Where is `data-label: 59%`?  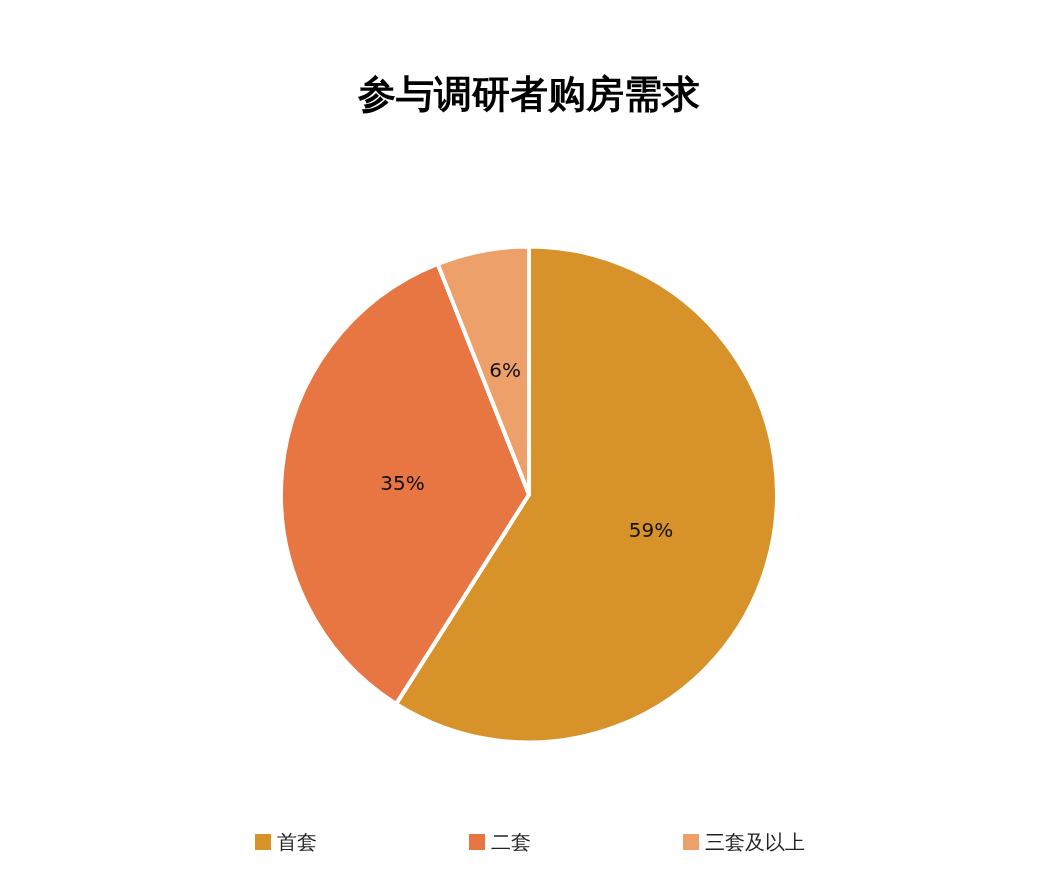
data-label: 59% is located at coordinates (651, 529).